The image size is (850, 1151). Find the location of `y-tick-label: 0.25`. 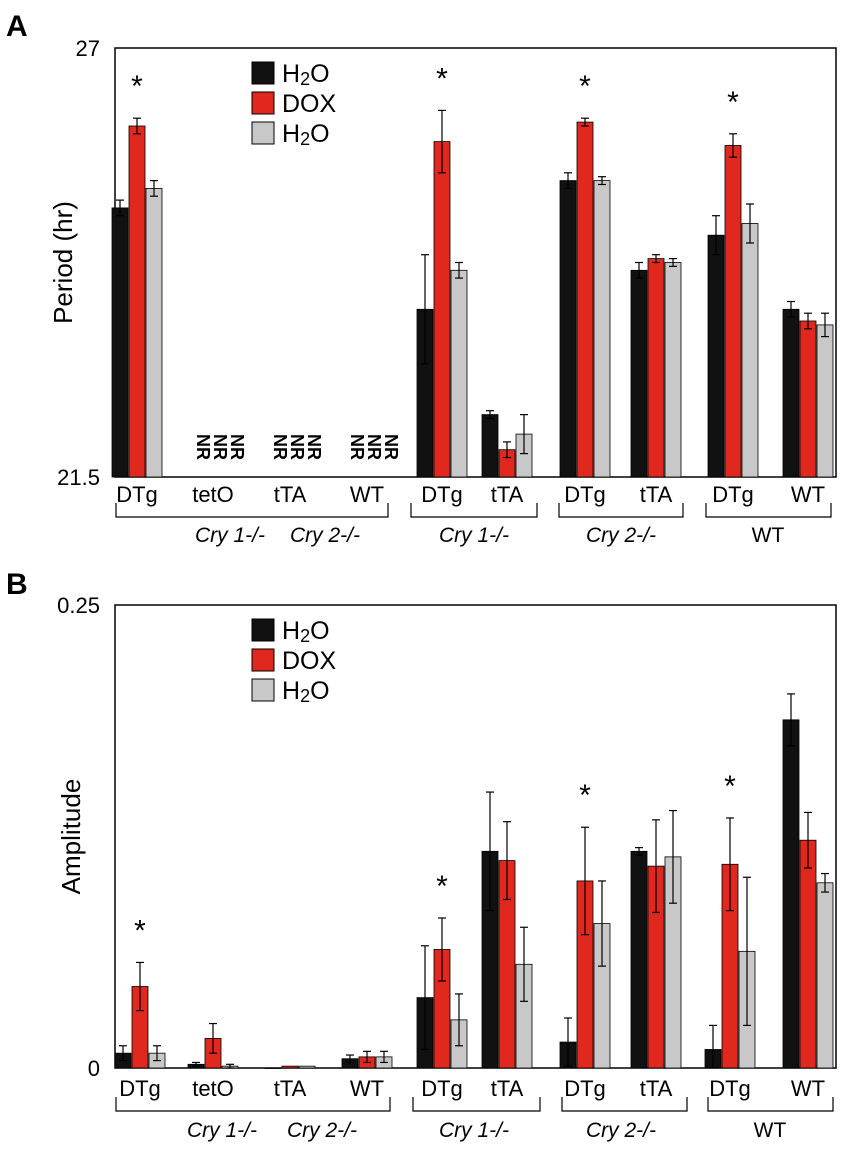

y-tick-label: 0.25 is located at coordinates (78, 605).